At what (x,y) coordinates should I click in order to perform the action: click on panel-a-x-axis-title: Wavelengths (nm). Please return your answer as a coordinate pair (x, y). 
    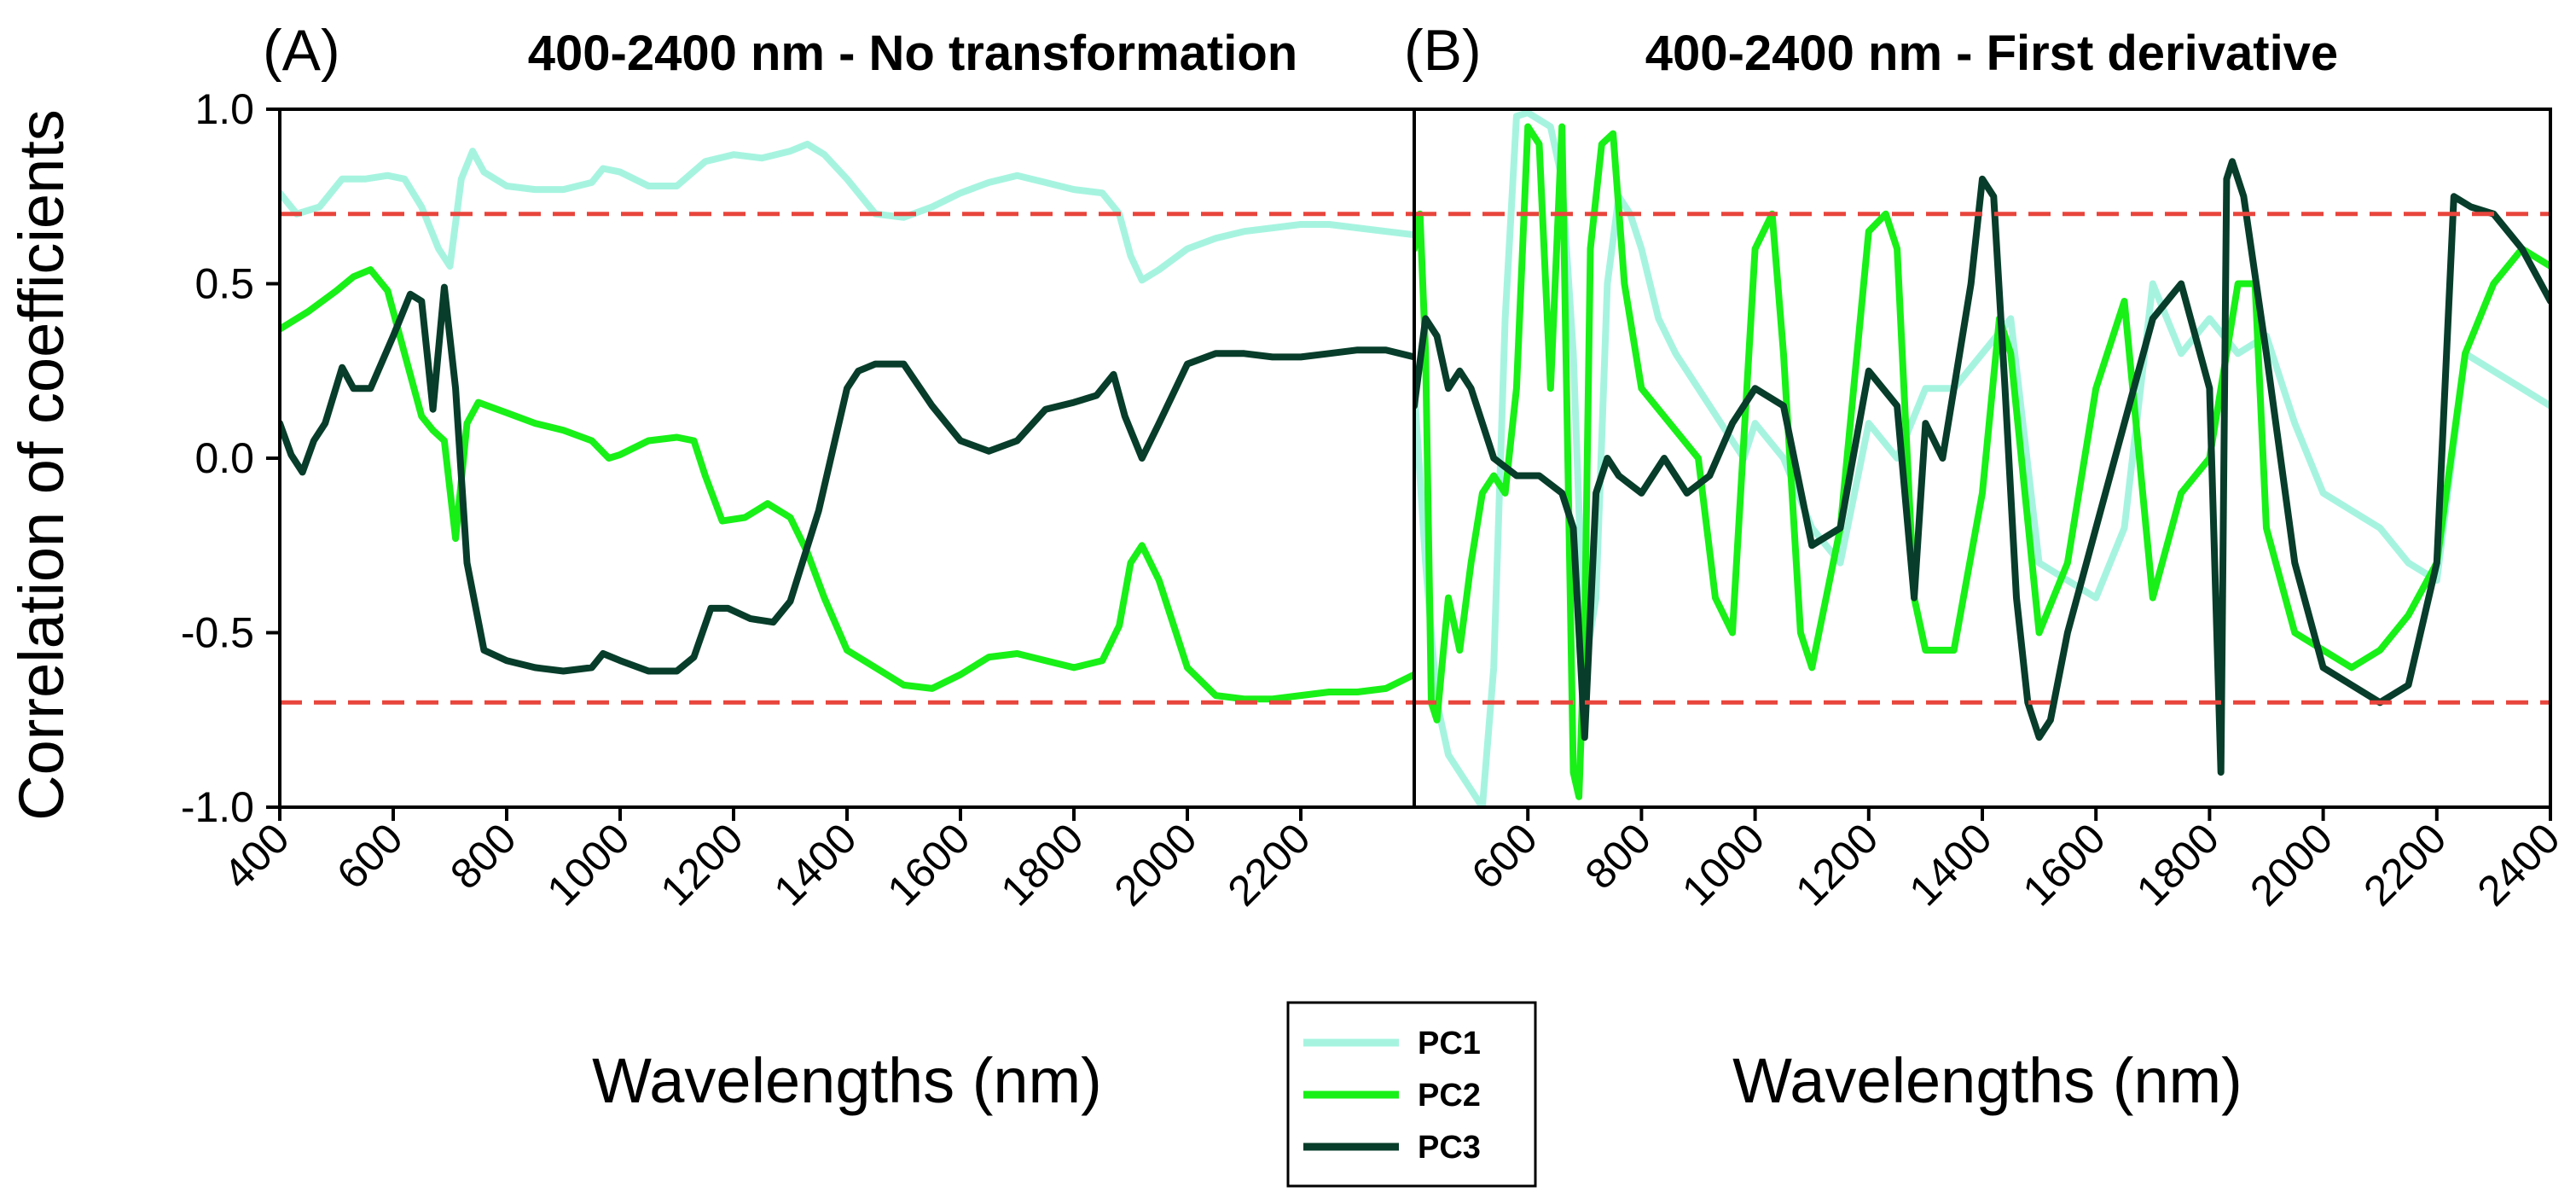
    Looking at the image, I should click on (847, 1081).